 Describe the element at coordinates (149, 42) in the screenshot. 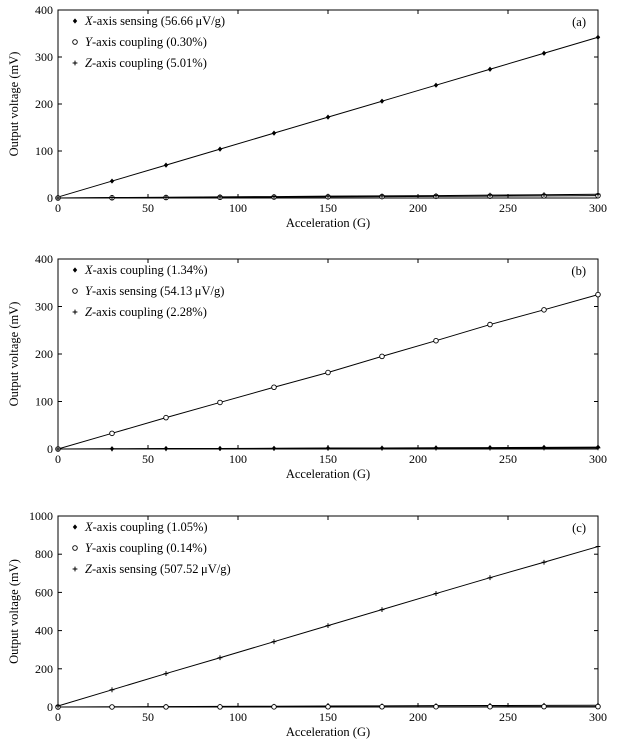

I see `legend-label-text: -axis coupling (0.30%)` at that location.